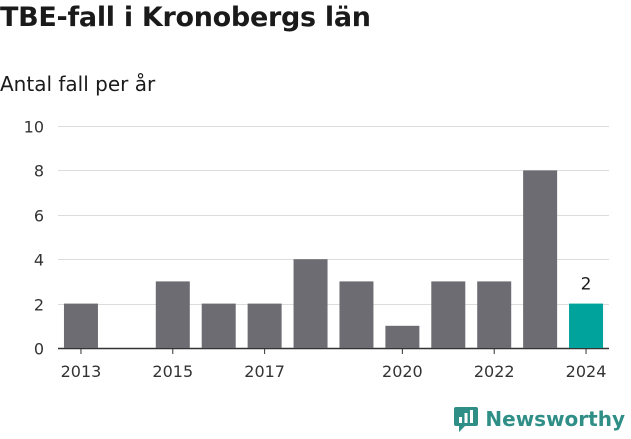 This screenshot has height=439, width=631. What do you see at coordinates (39, 260) in the screenshot?
I see `y-tick-label: 4` at bounding box center [39, 260].